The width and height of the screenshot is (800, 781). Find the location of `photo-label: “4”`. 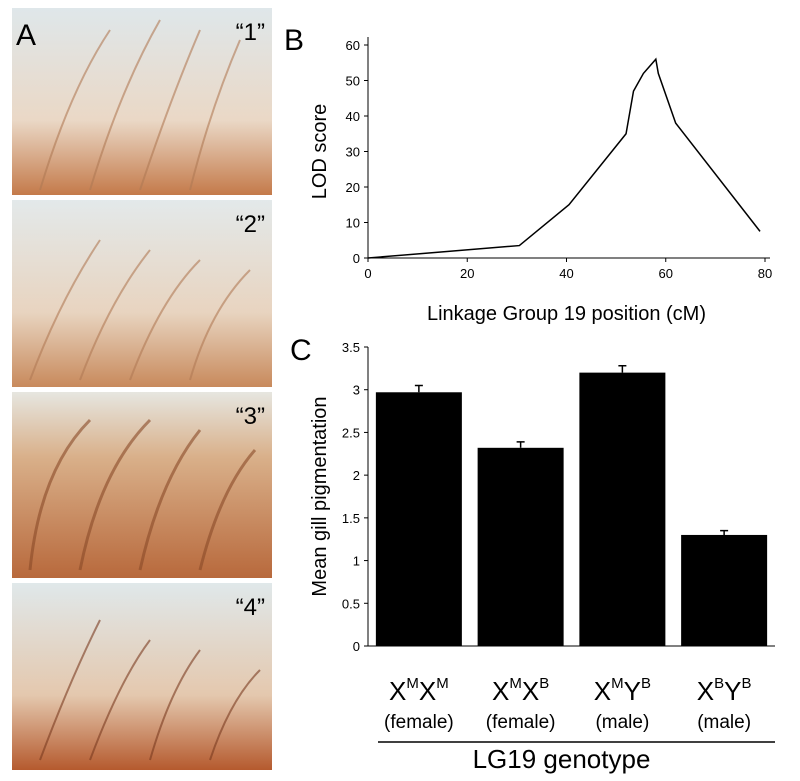

photo-label: “4” is located at coordinates (250, 607).